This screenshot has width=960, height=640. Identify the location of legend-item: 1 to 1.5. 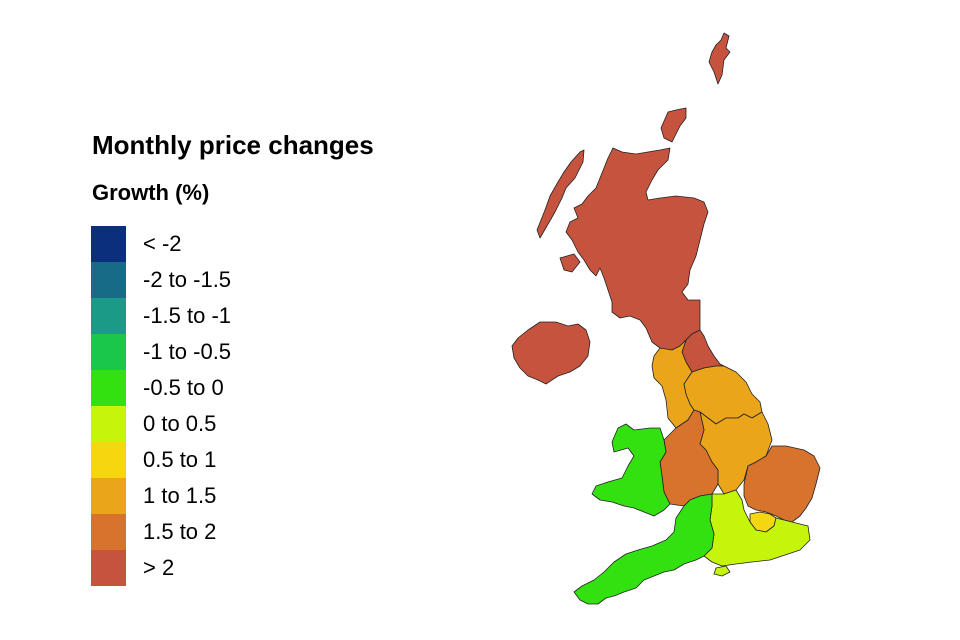
(161, 496).